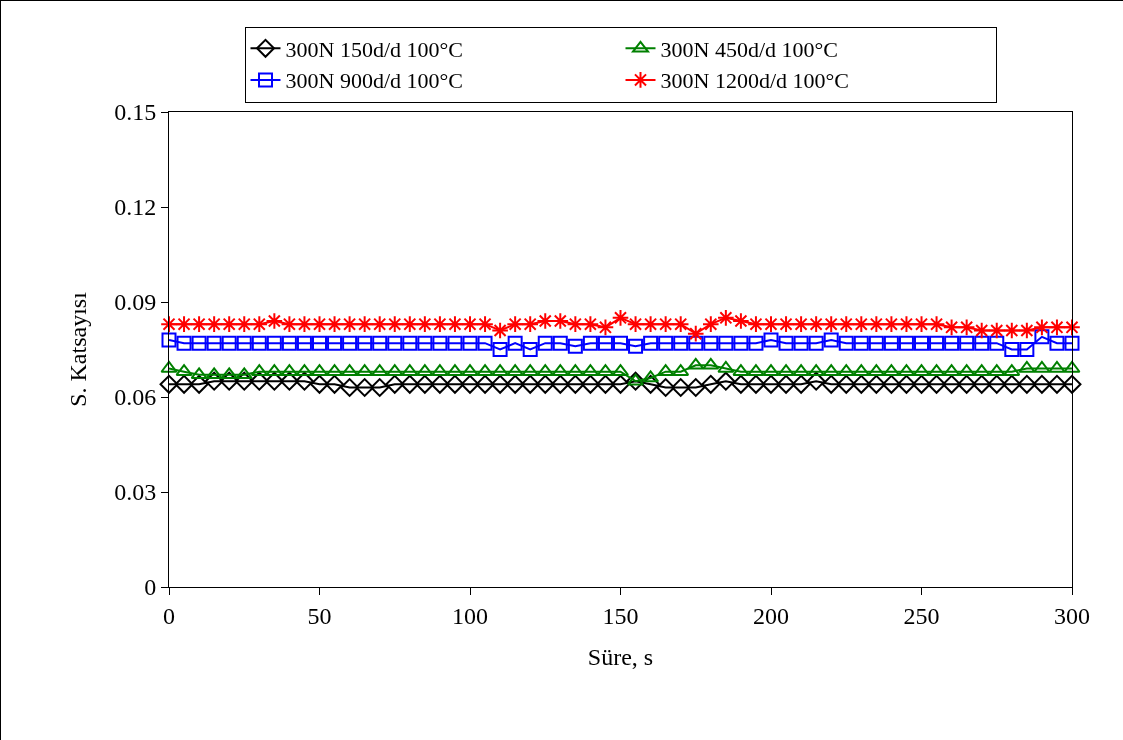 The height and width of the screenshot is (740, 1123). I want to click on x-tick-label: 300, so click(1072, 615).